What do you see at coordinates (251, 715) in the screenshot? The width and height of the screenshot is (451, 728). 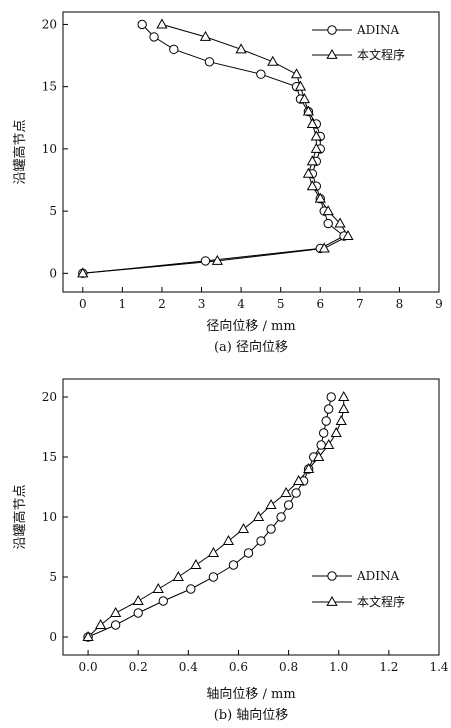 I see `panel-caption: (b) 轴向位移` at bounding box center [251, 715].